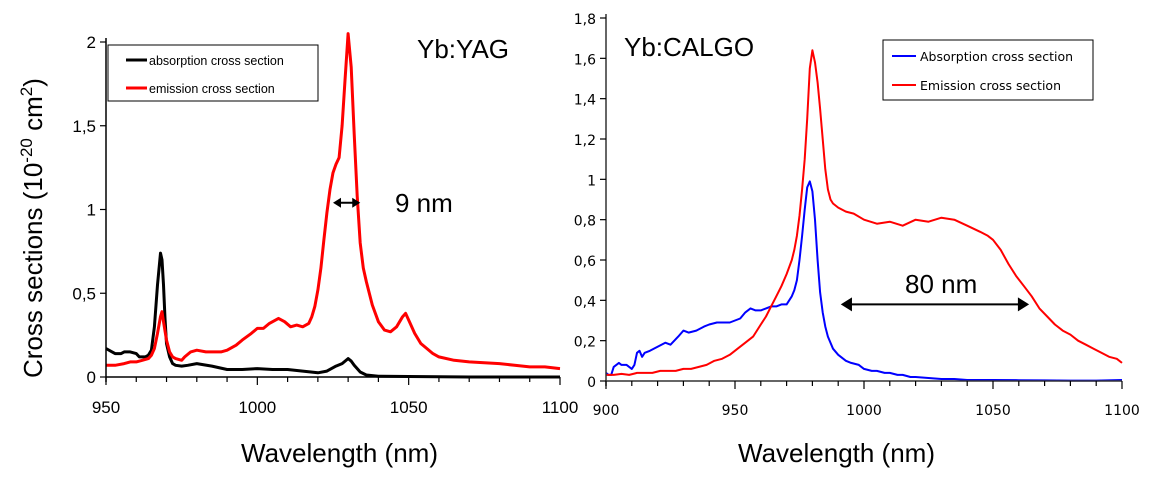 The width and height of the screenshot is (1154, 481). I want to click on yag-y-title-sup2: 2, so click(26, 91).